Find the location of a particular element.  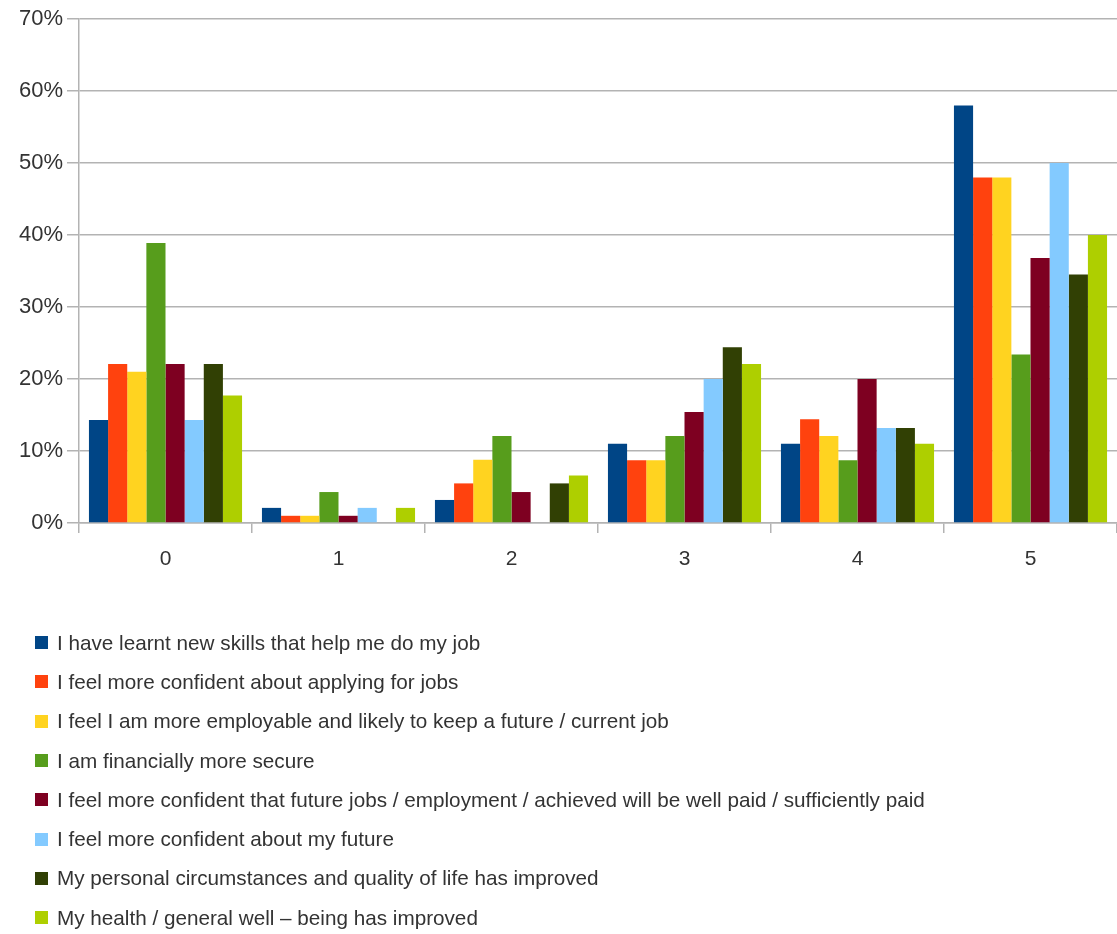

y-tick-label: 60% is located at coordinates (40, 90).